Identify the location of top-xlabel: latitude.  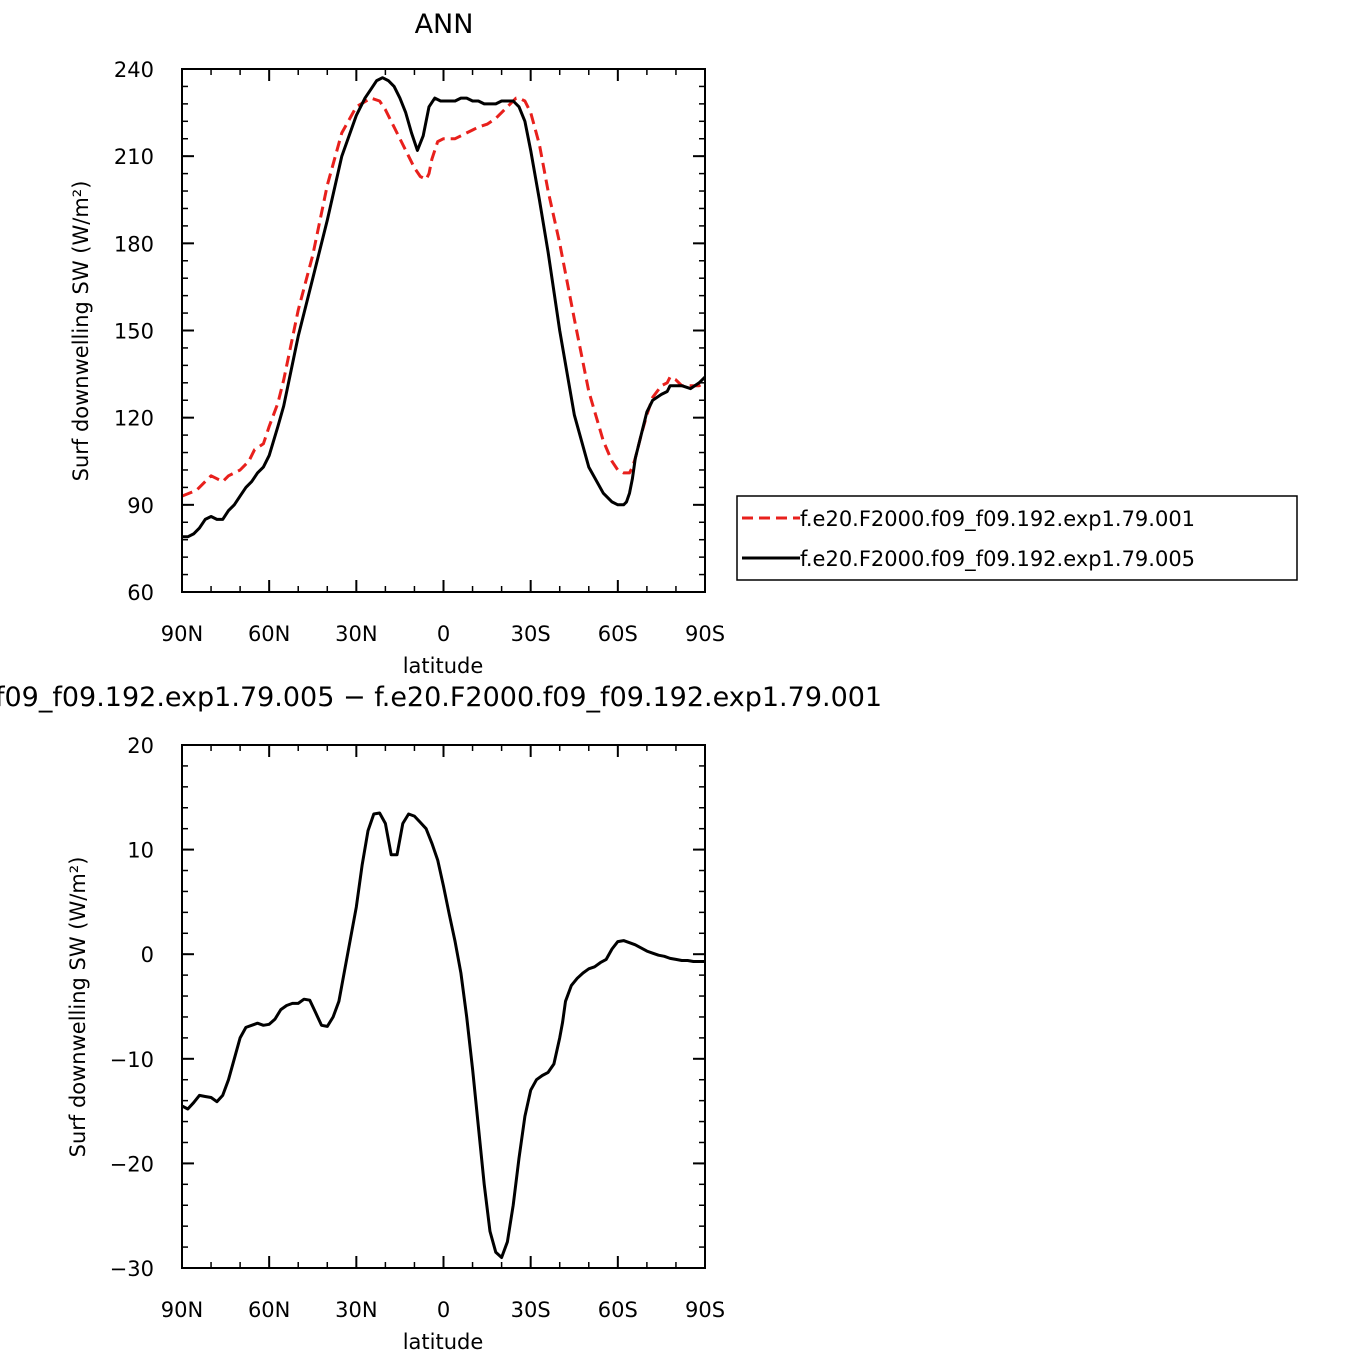
(443, 666).